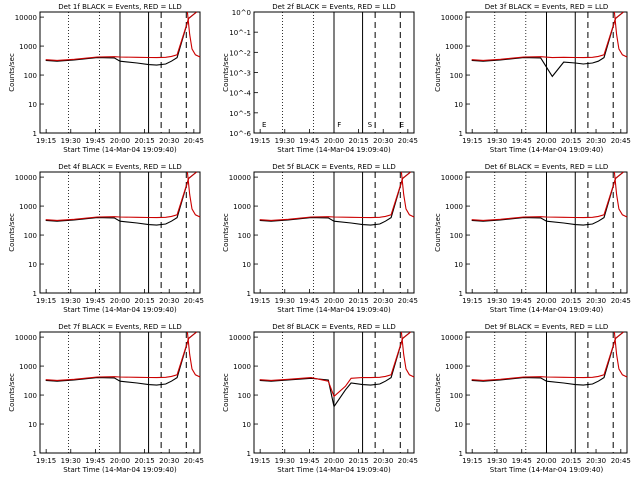  What do you see at coordinates (333, 327) in the screenshot?
I see `chart-title: Det 8f BLACK = Events, RED = LLD` at bounding box center [333, 327].